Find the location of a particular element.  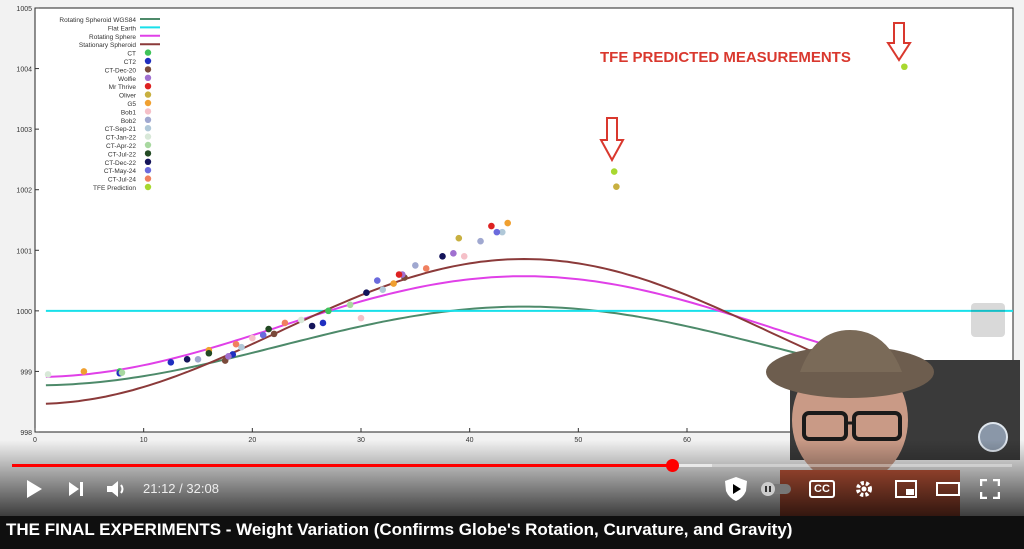

shield-play-icon is located at coordinates (736, 489).